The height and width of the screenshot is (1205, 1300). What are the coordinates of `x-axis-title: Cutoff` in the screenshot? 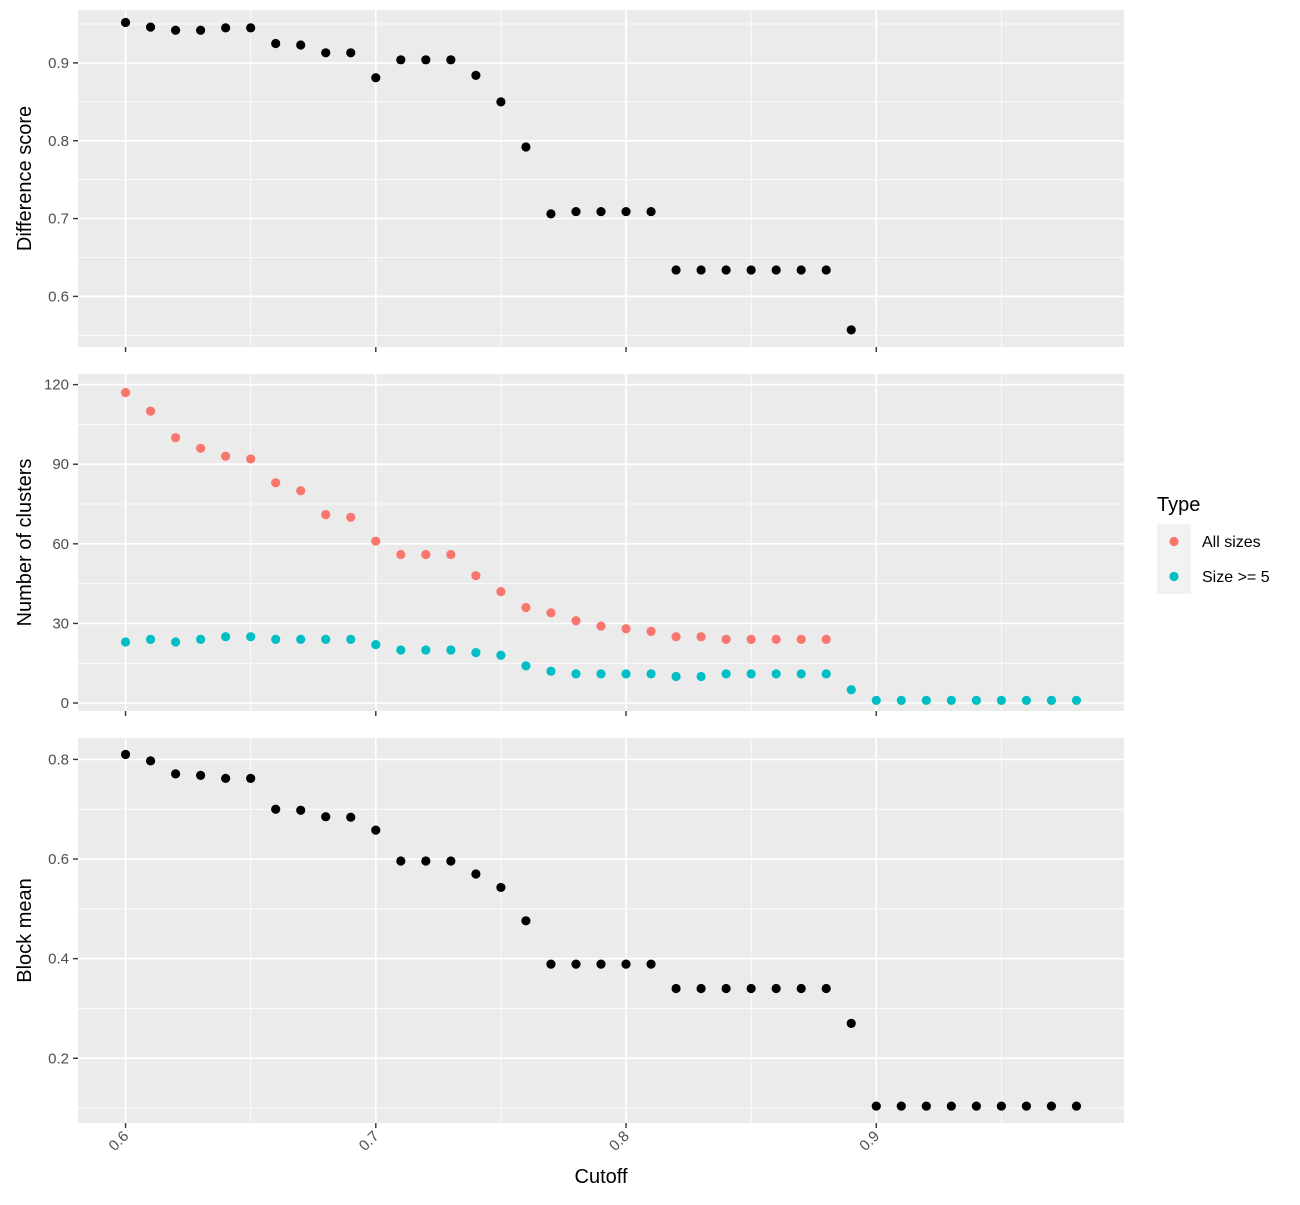 It's located at (601, 1177).